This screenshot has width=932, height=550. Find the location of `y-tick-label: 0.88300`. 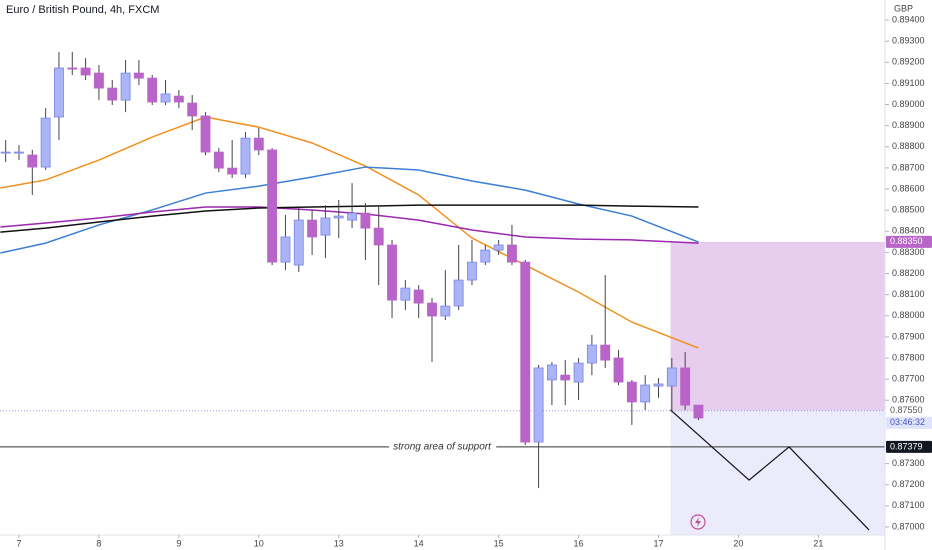

y-tick-label: 0.88300 is located at coordinates (908, 252).